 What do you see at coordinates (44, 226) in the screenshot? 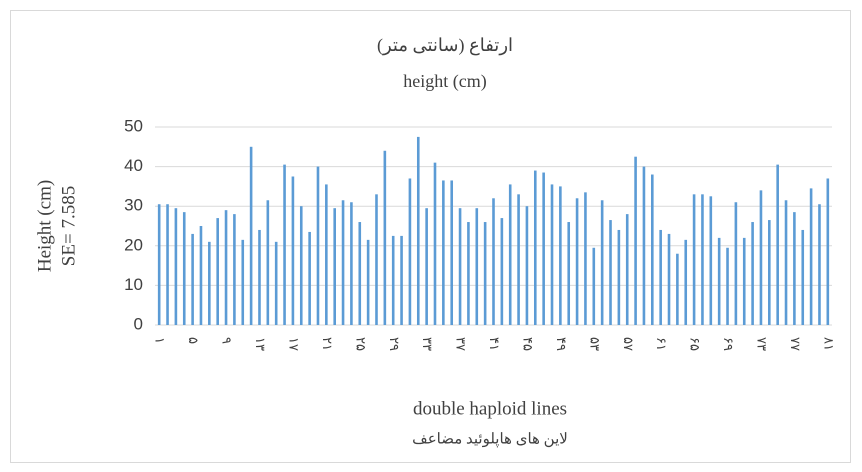
I see `y-axis-label: Height (cm)` at bounding box center [44, 226].